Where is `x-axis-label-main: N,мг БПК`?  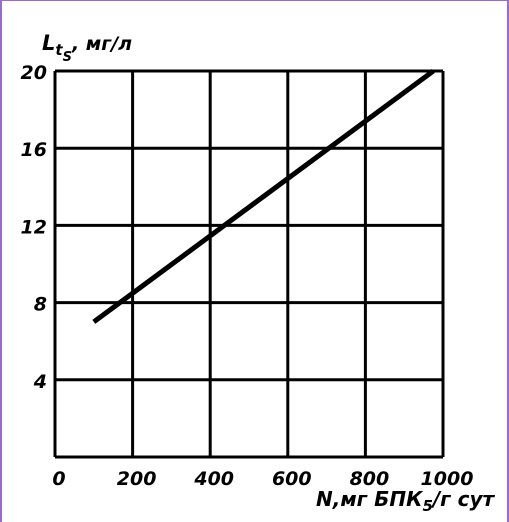
x-axis-label-main: N,мг БПК is located at coordinates (370, 499).